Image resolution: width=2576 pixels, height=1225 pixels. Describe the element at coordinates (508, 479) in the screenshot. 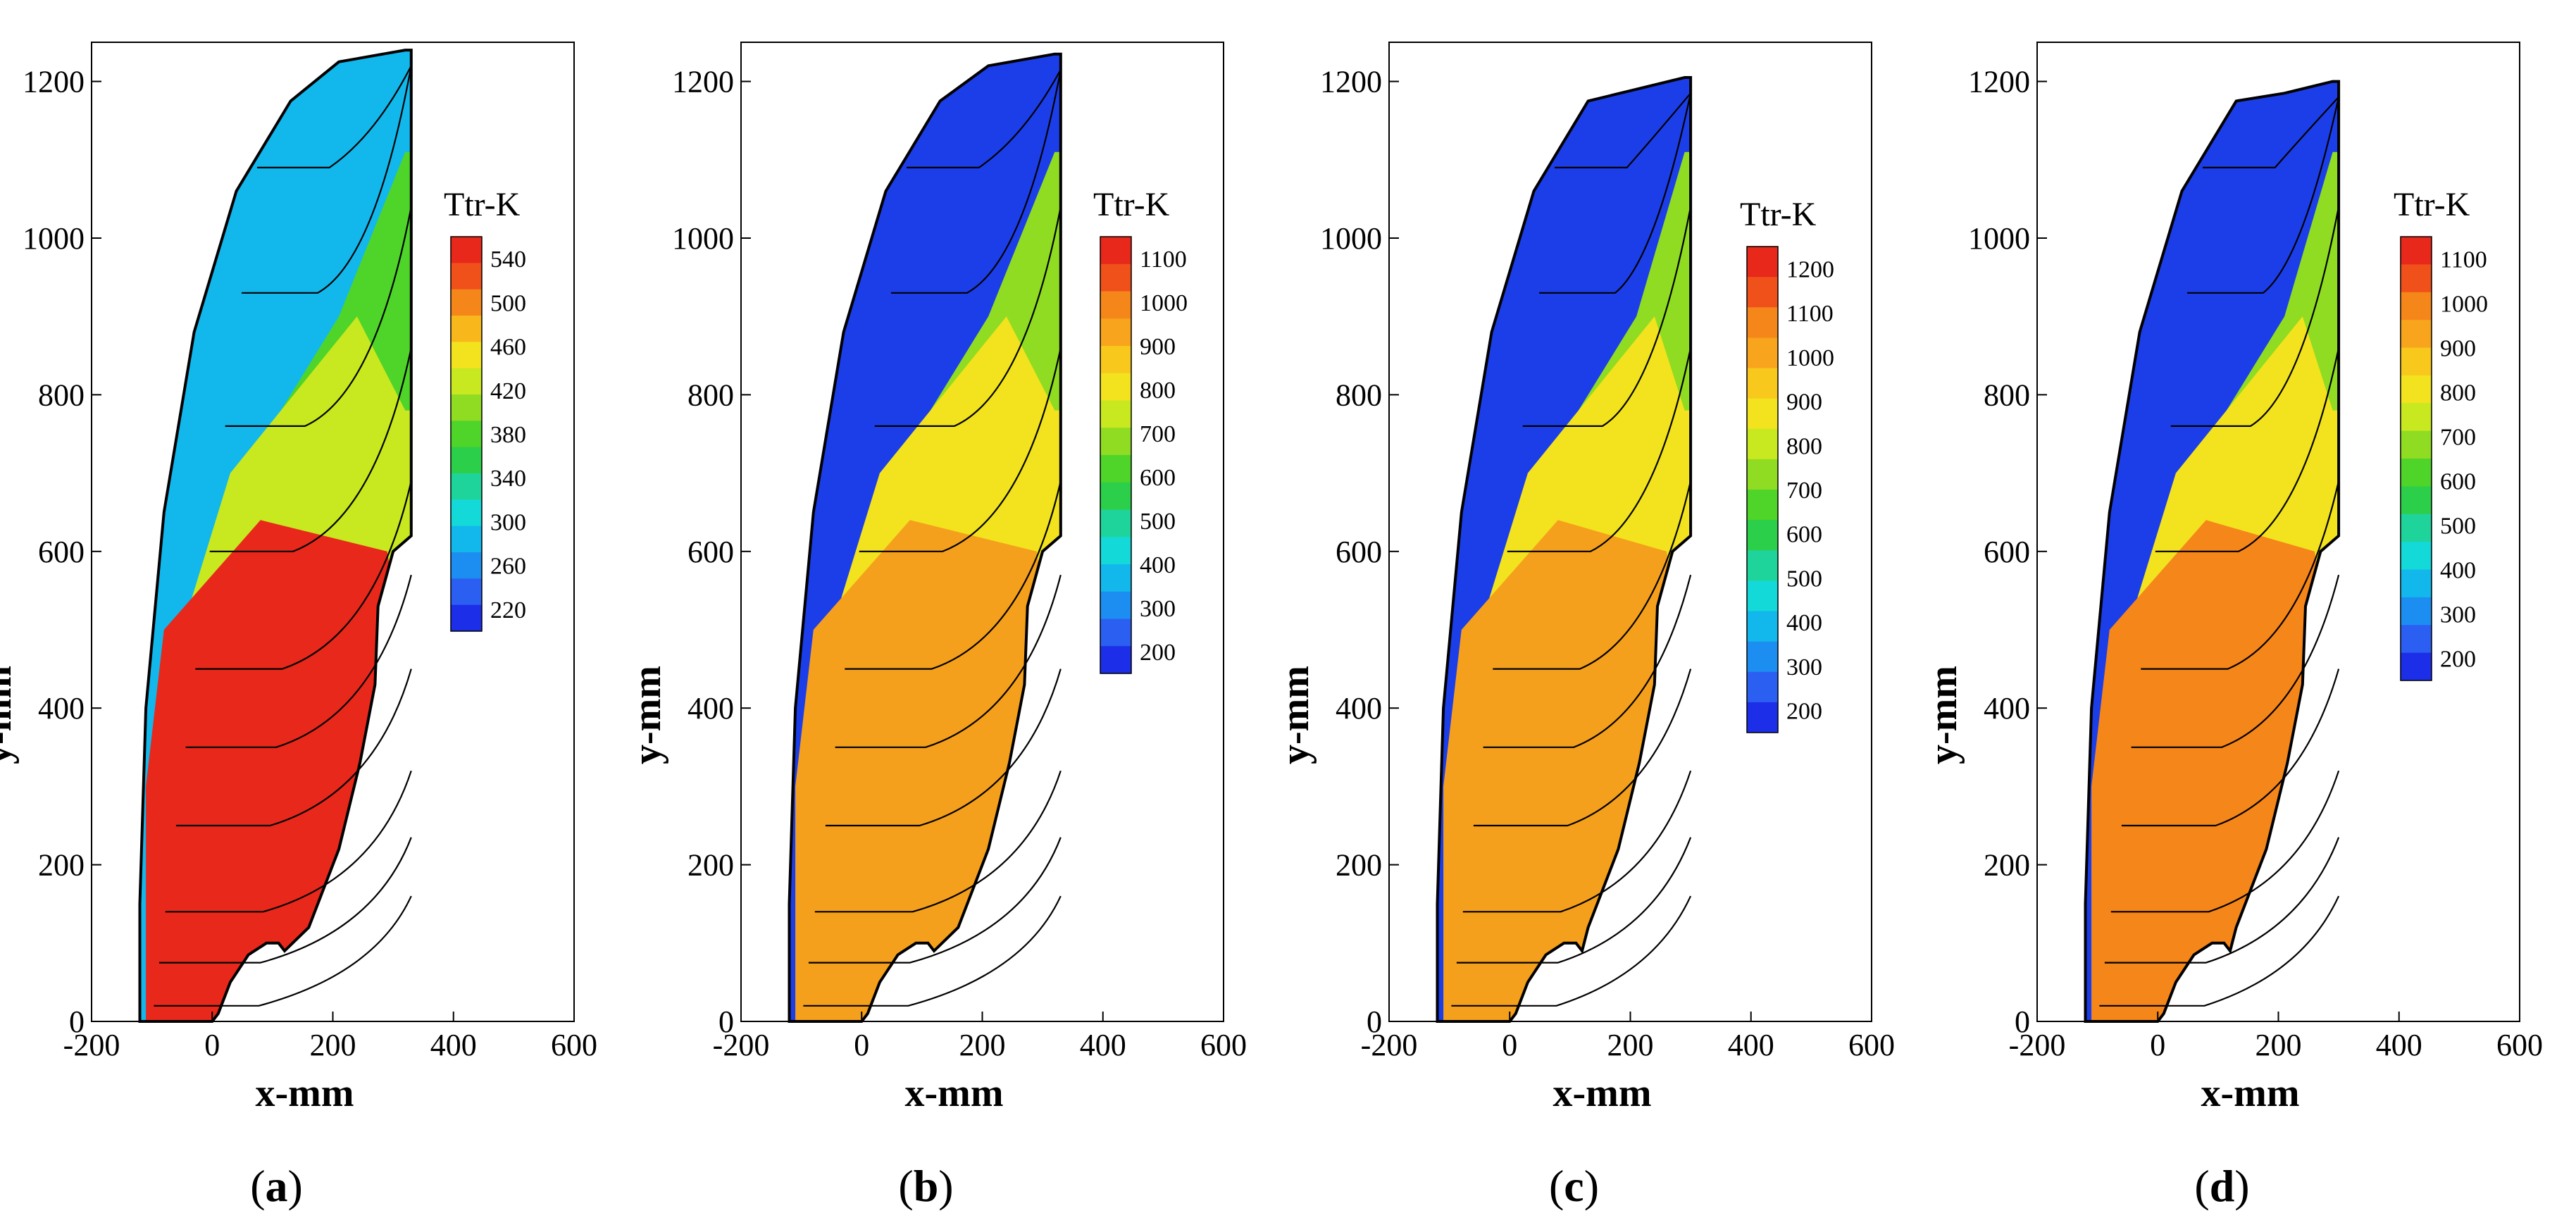

I see `legend-label: 340` at that location.